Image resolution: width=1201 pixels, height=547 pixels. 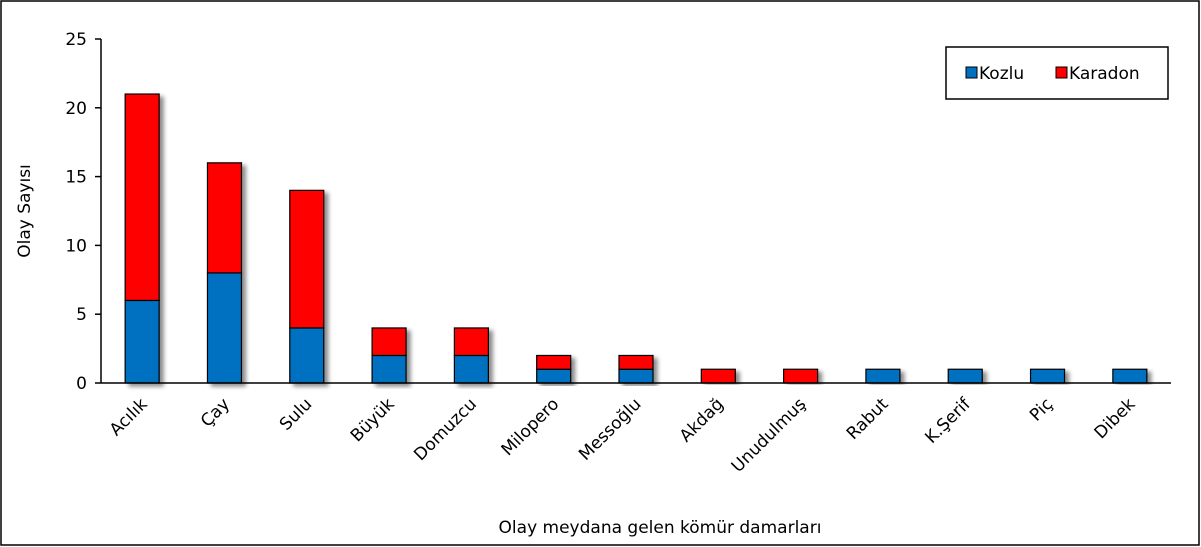 What do you see at coordinates (81, 384) in the screenshot?
I see `y-tick-label: 0` at bounding box center [81, 384].